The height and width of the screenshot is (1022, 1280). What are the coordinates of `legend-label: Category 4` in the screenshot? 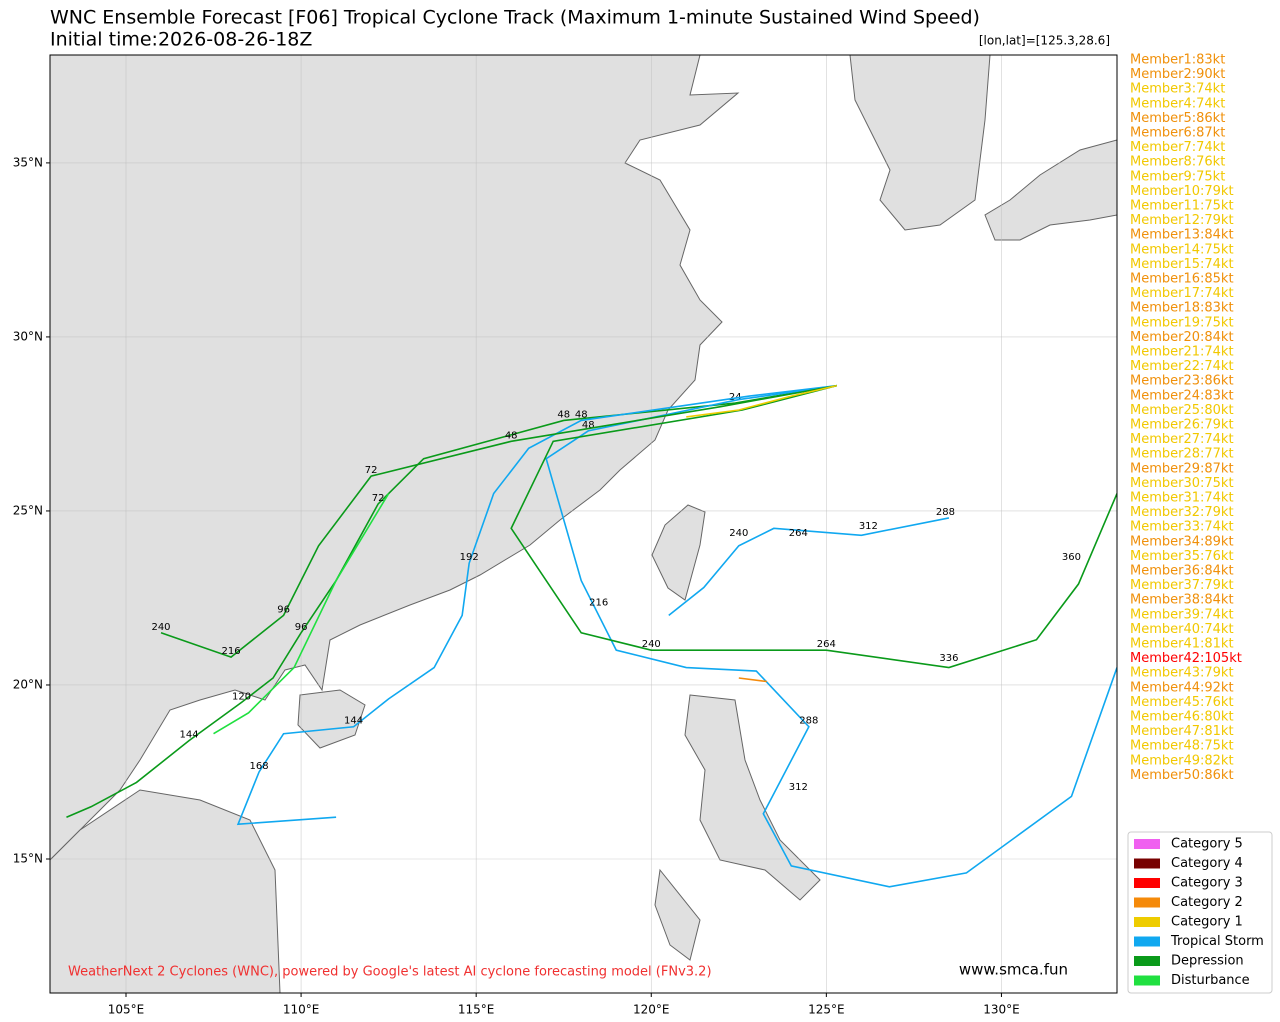 It's located at (1207, 863).